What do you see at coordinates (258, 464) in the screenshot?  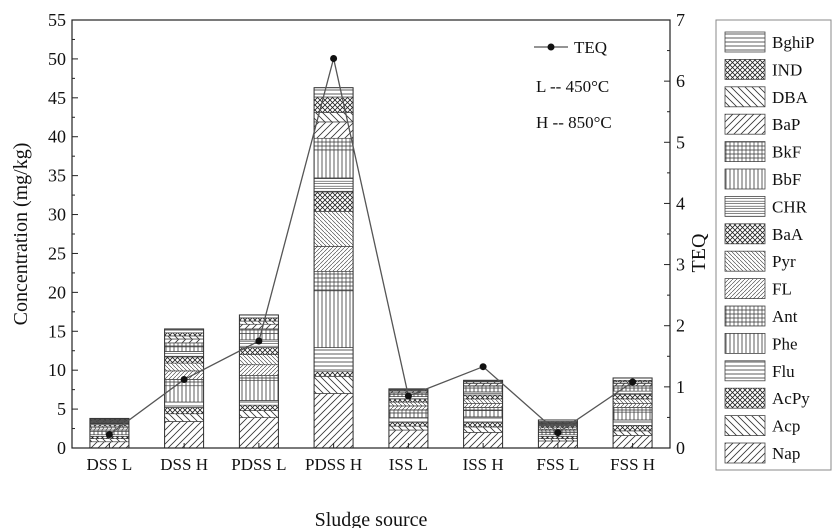 I see `x-tick-label-pdss-l: PDSS L` at bounding box center [258, 464].